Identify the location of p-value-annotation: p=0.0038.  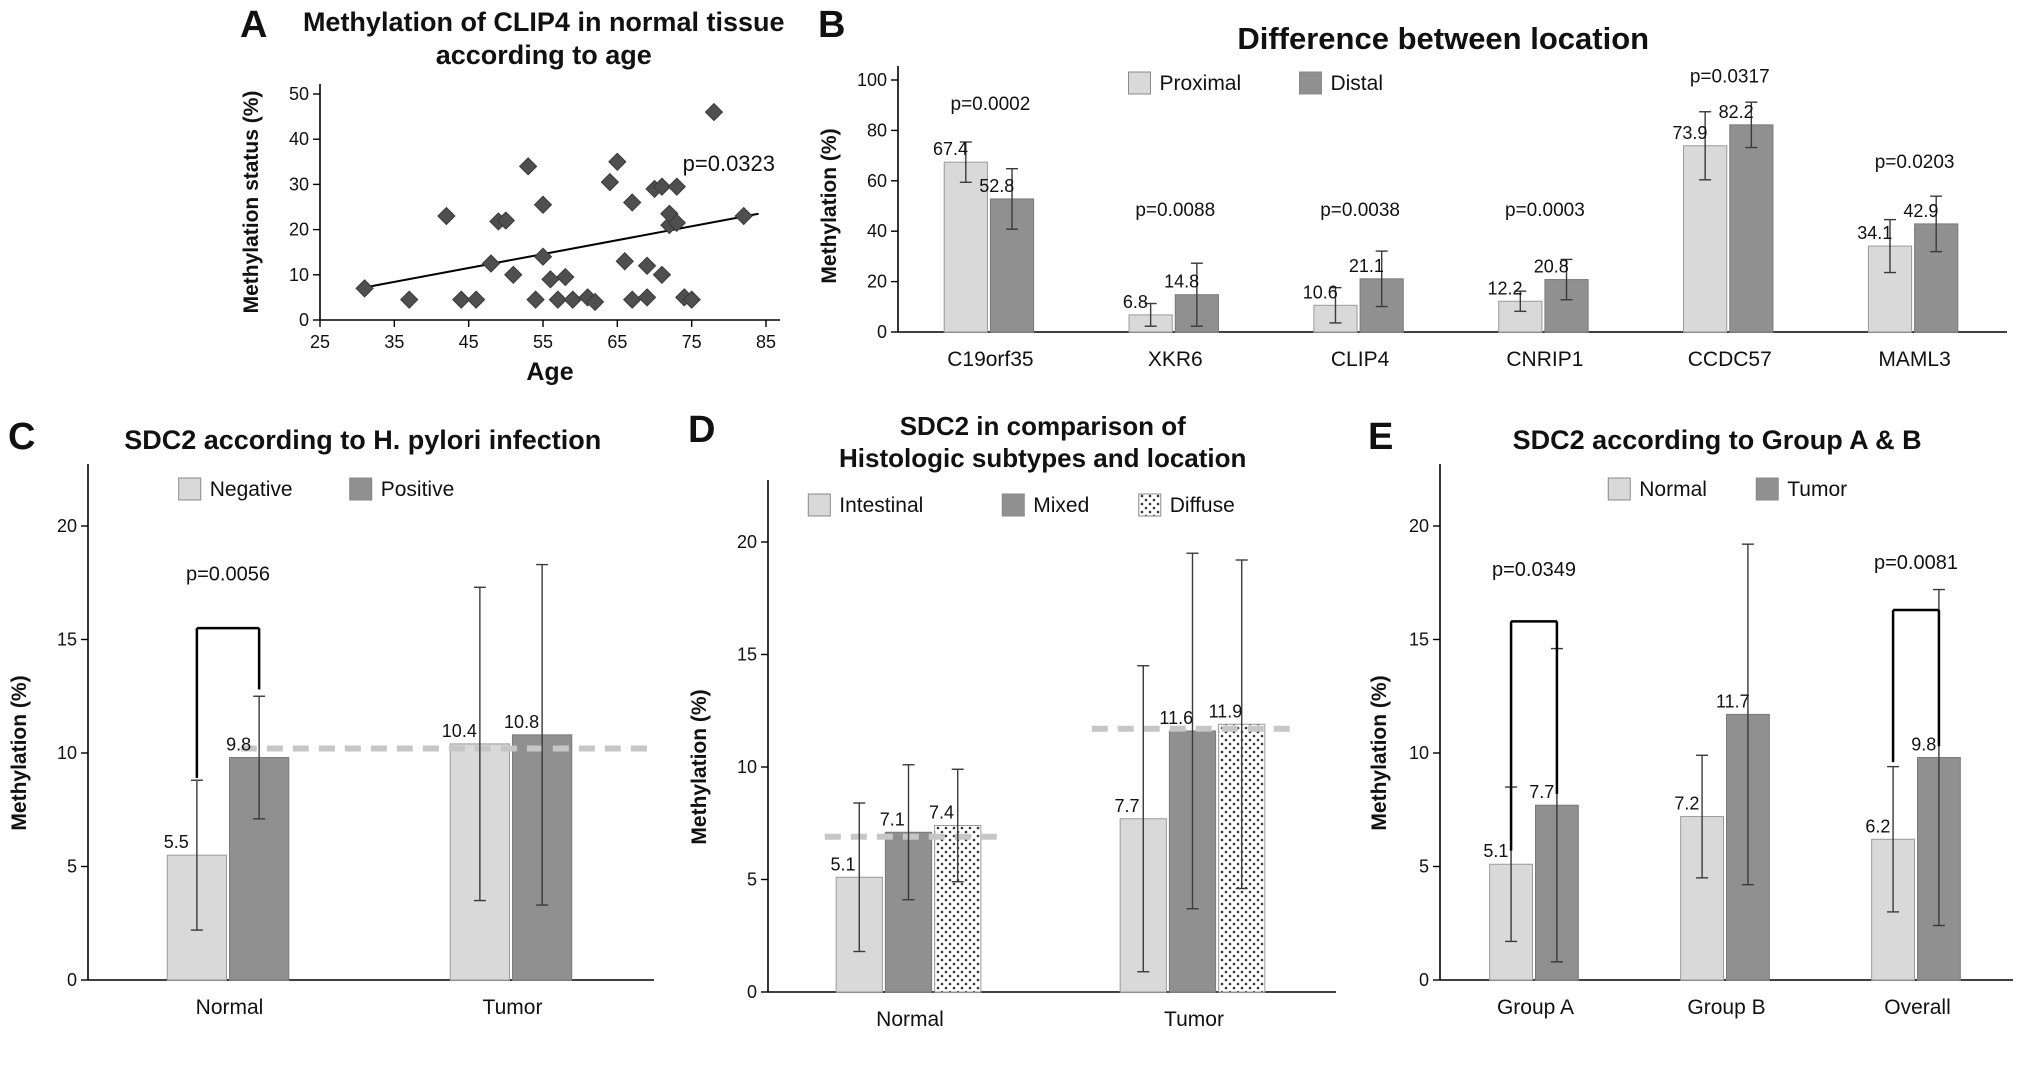
(1360, 210).